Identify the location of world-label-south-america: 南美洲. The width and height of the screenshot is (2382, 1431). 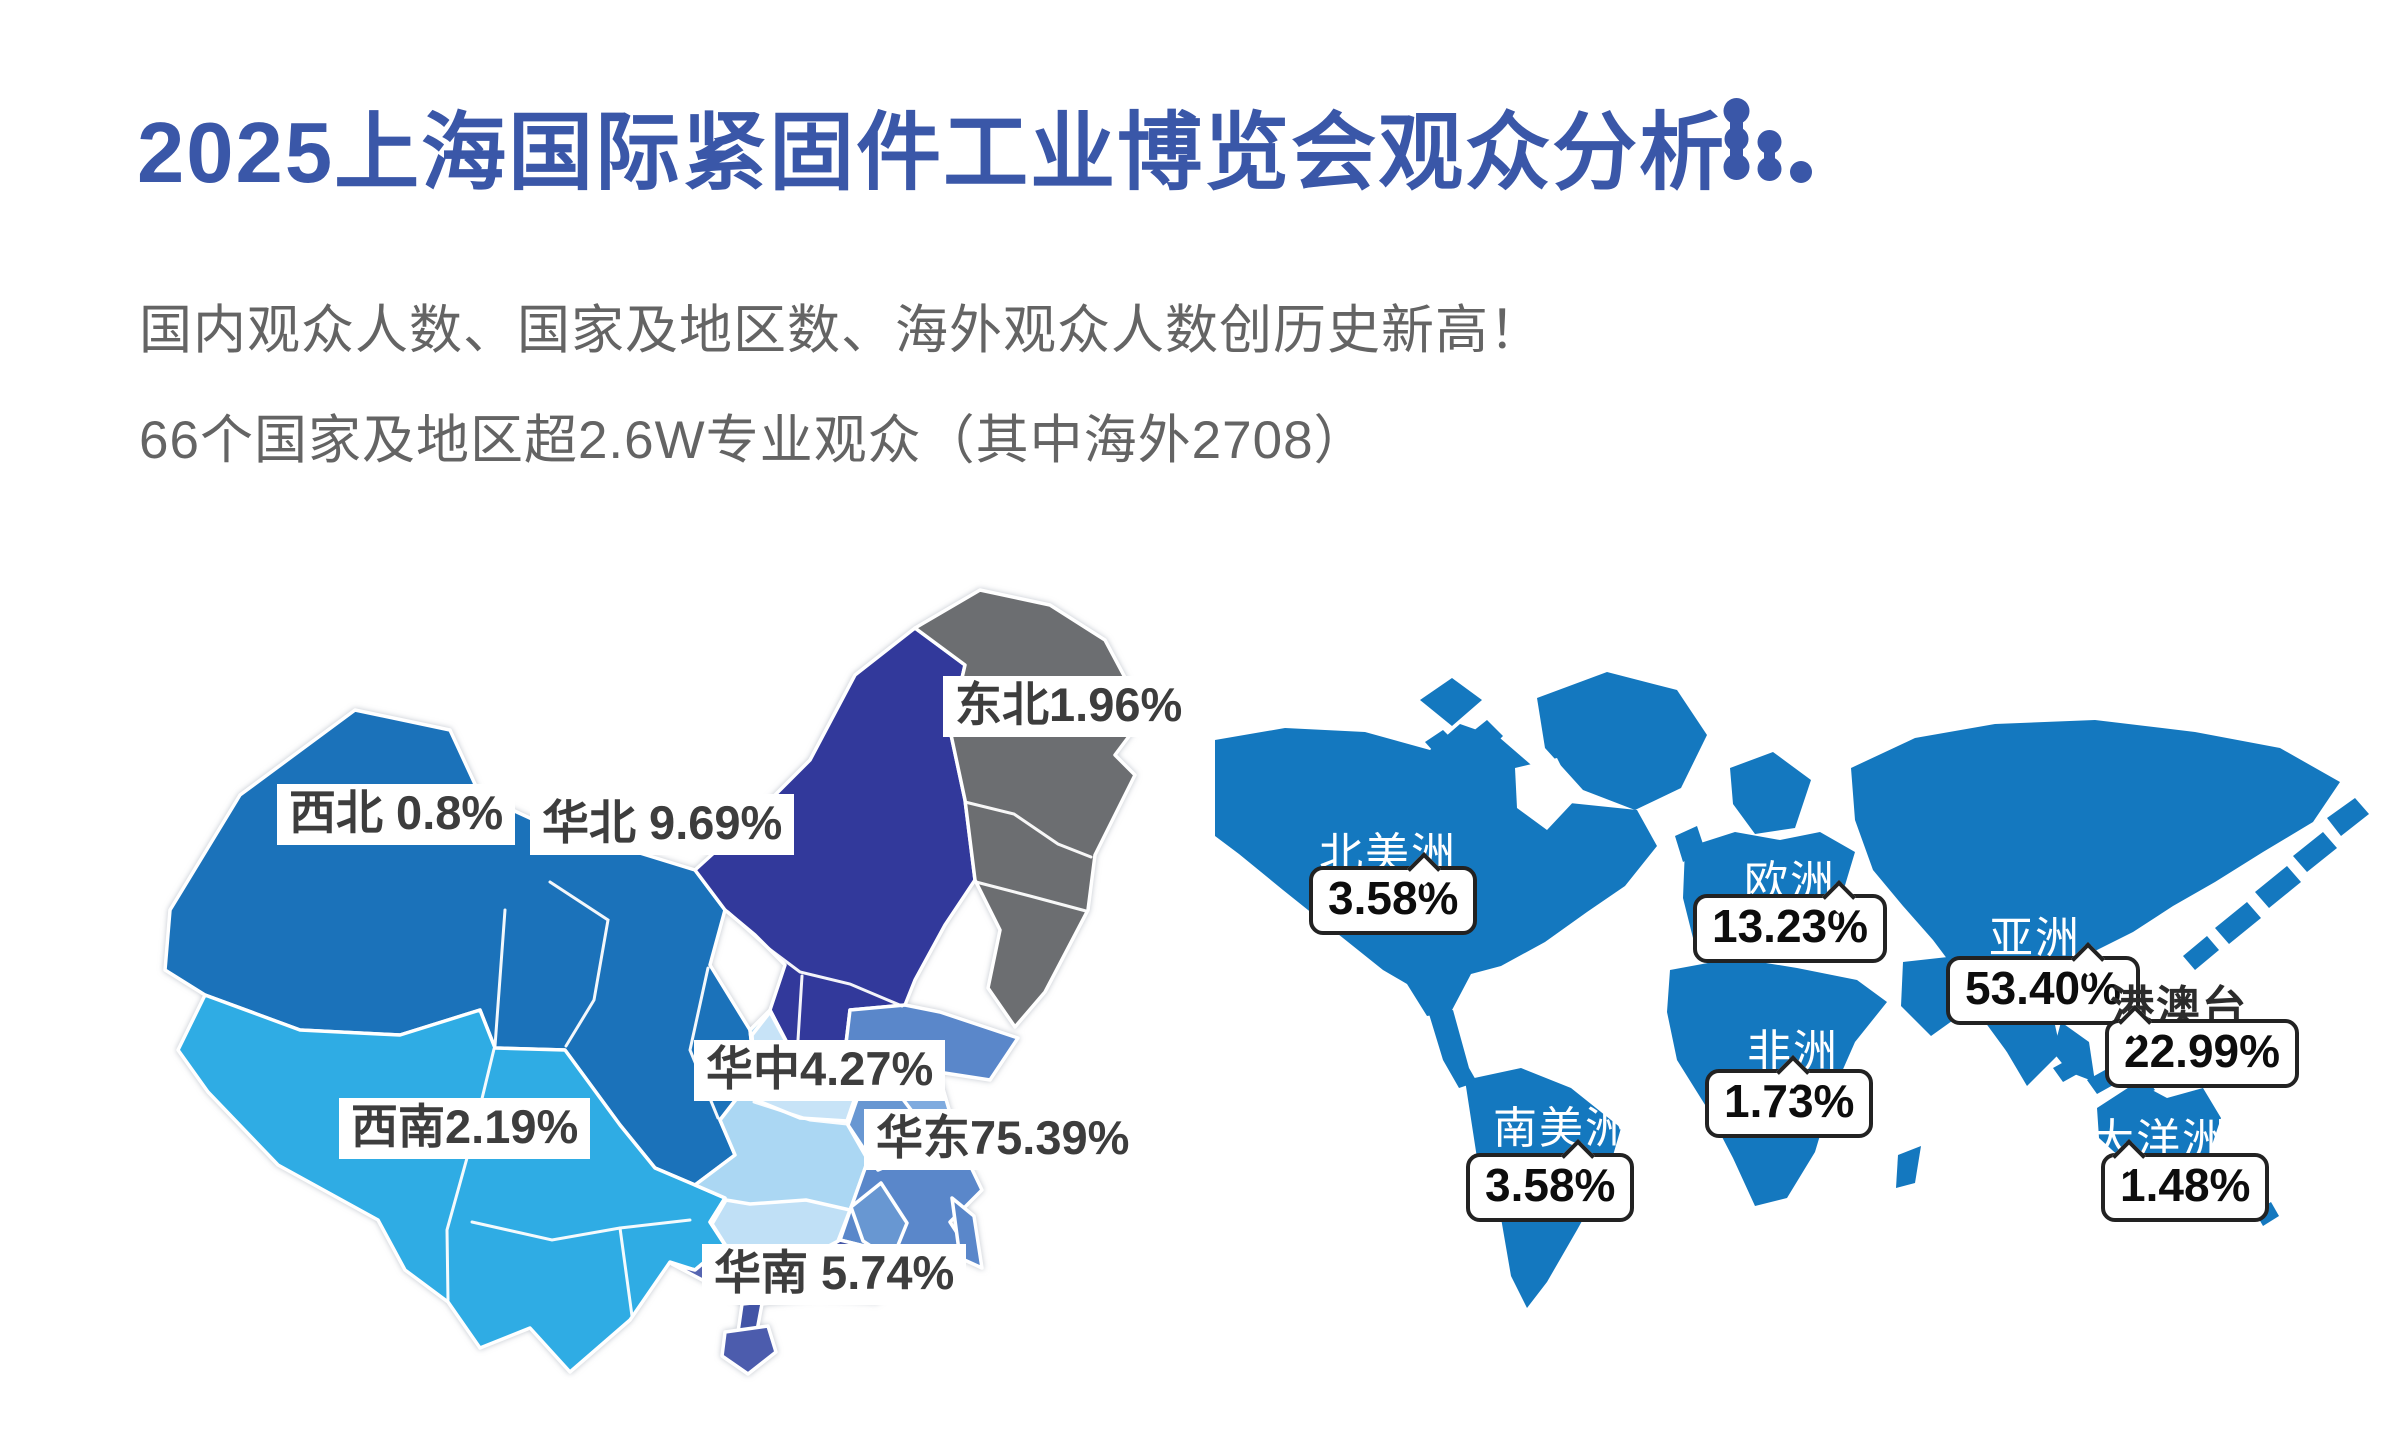
(1562, 1128).